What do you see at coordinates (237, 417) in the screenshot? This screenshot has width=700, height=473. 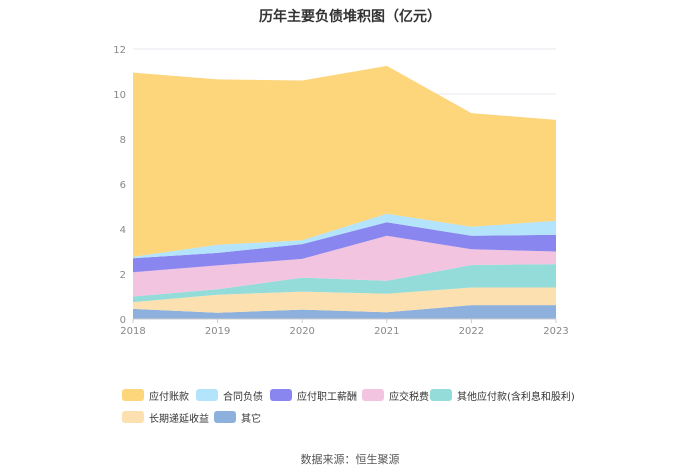 I see `legend-item: 其它` at bounding box center [237, 417].